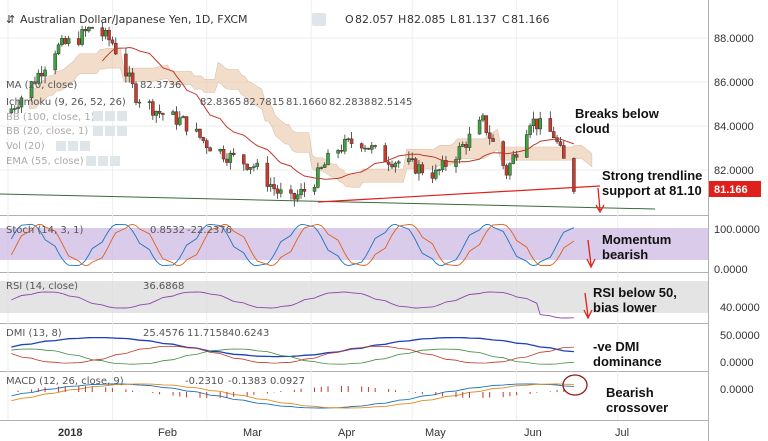 The height and width of the screenshot is (441, 768). I want to click on macd-value: -0.1383, so click(247, 381).